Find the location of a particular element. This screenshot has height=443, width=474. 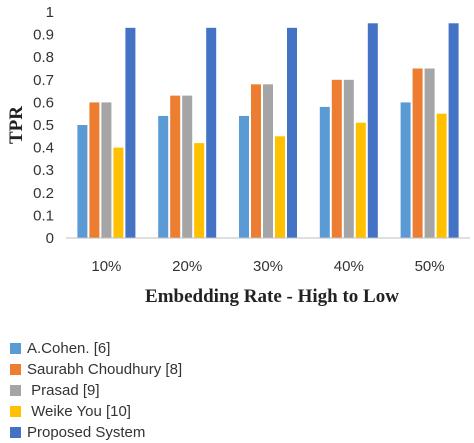

legend-item: Prasad [9] is located at coordinates (160, 390).